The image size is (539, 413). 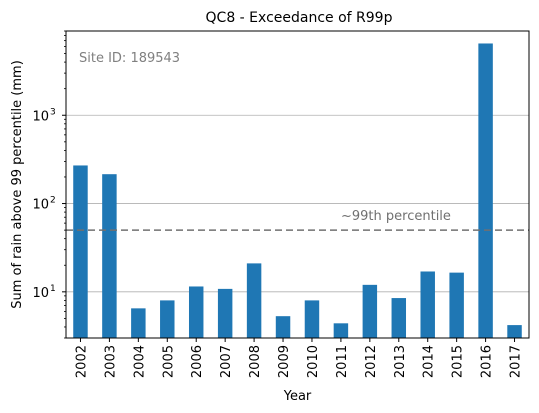 What do you see at coordinates (53, 112) in the screenshot?
I see `y-tick-exponent: 3` at bounding box center [53, 112].